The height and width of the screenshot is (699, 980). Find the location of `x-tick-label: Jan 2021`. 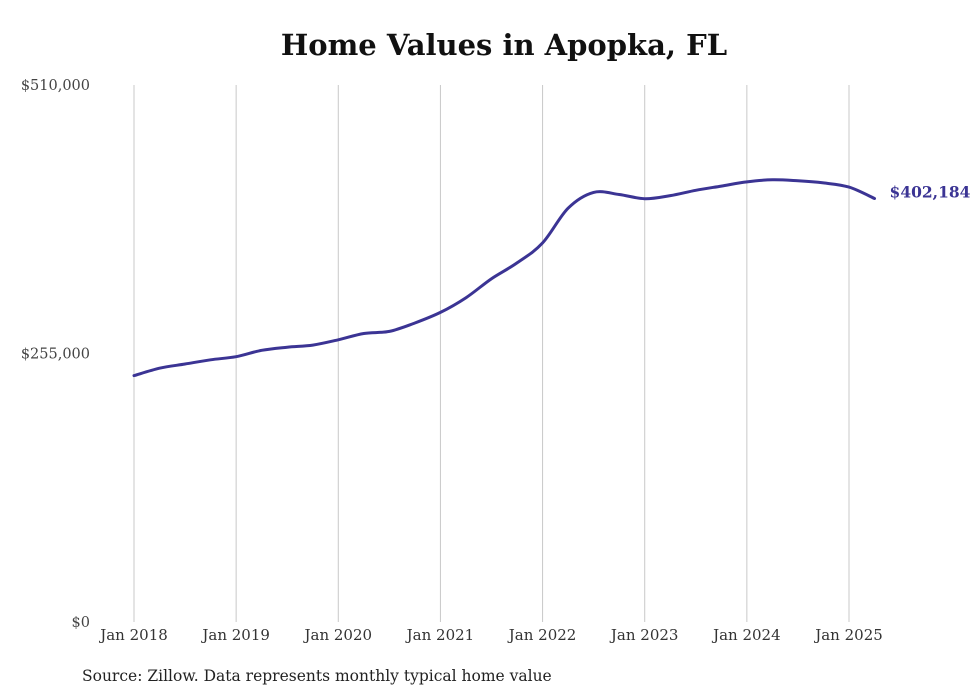

x-tick-label: Jan 2021 is located at coordinates (440, 635).